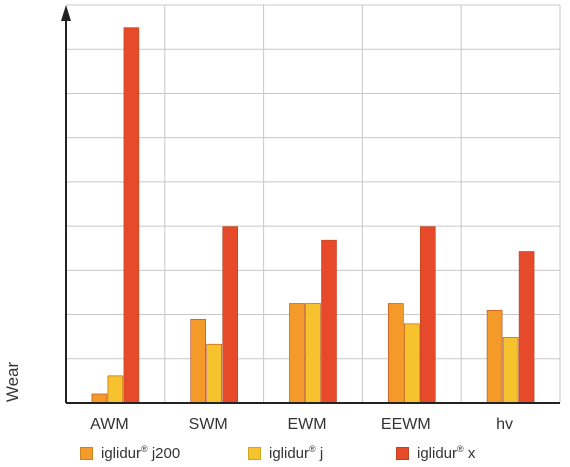  What do you see at coordinates (446, 453) in the screenshot?
I see `legend-label-x: iglidur® x` at bounding box center [446, 453].